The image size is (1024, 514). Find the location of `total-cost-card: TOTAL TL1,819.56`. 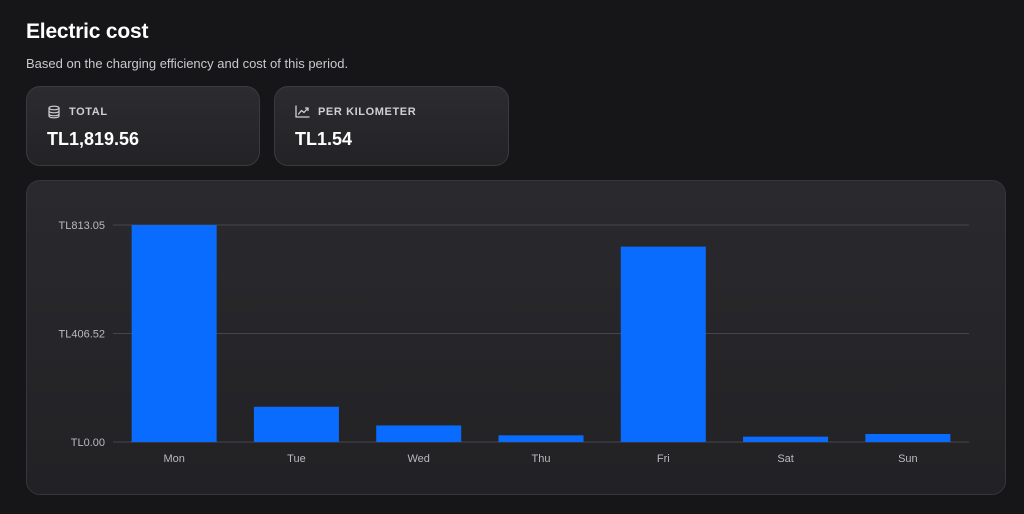

total-cost-card: TOTAL TL1,819.56 is located at coordinates (143, 126).